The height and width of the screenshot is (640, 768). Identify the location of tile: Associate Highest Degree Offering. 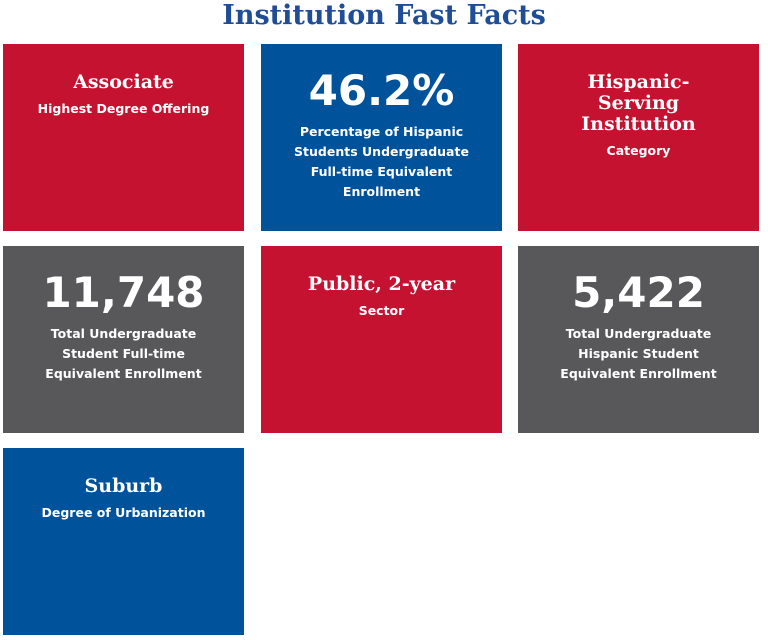
(123, 137).